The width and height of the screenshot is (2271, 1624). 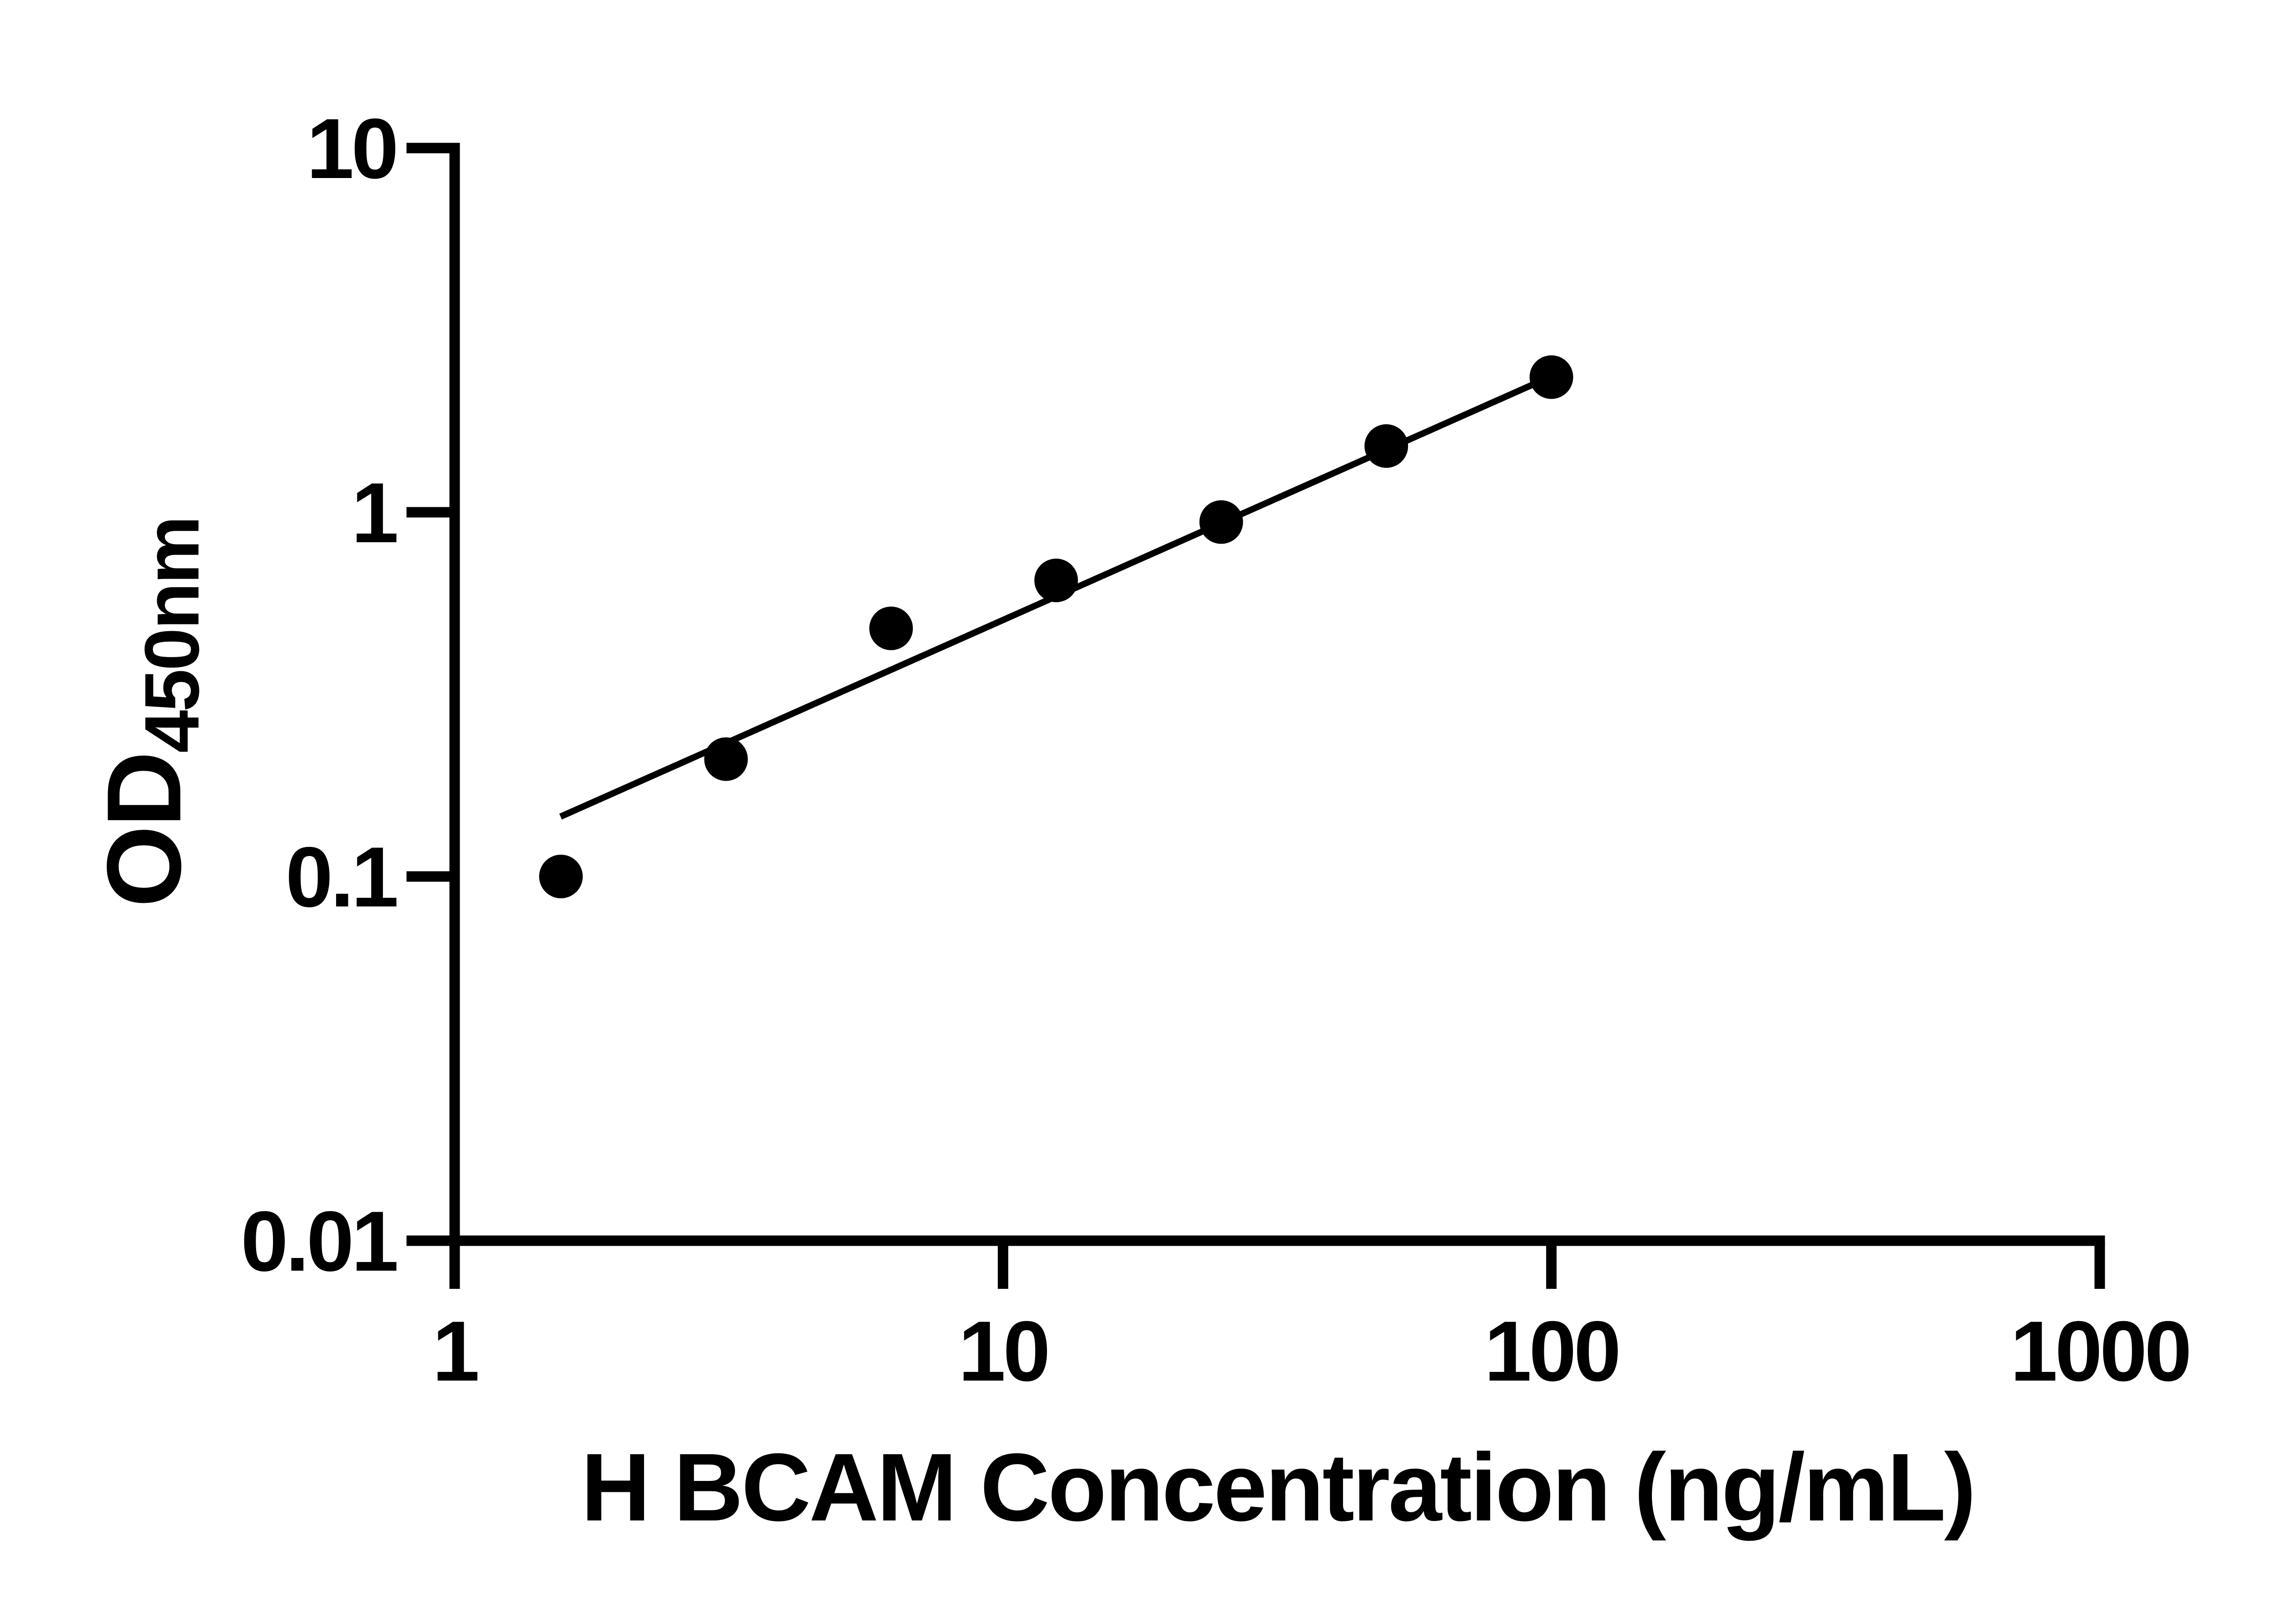 I want to click on y-tick-label: 1, so click(x=374, y=512).